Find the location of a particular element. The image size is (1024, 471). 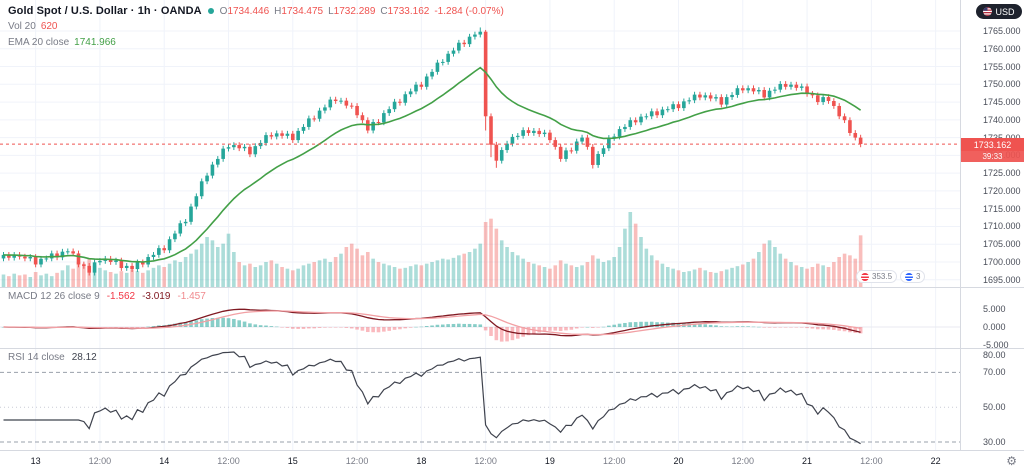

symbol-title: Gold Spot / U.S. Dollar · 1h · OANDA is located at coordinates (105, 11).